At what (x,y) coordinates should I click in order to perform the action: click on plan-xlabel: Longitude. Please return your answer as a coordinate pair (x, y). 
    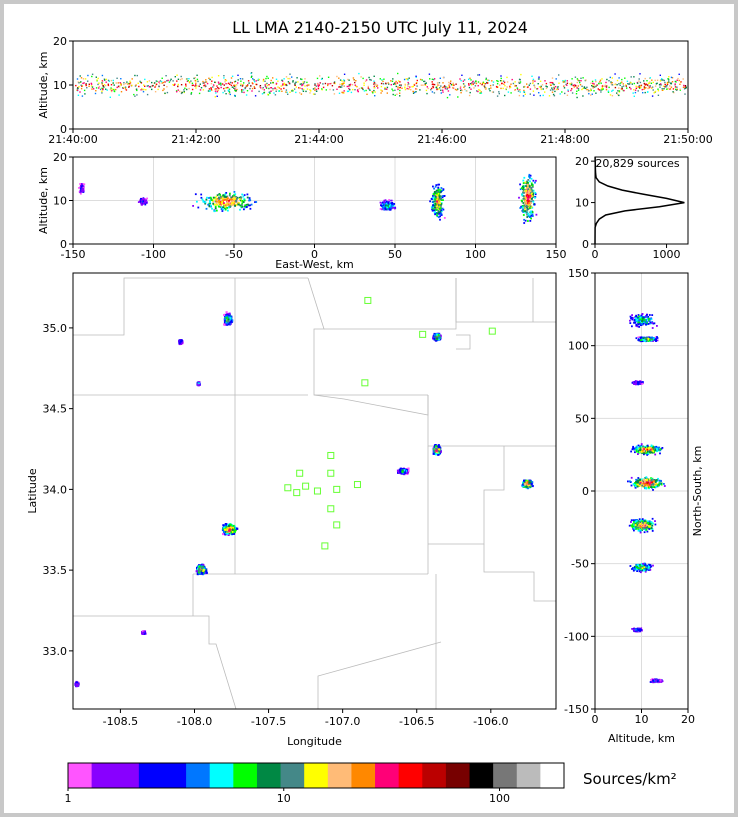
    Looking at the image, I should click on (314, 741).